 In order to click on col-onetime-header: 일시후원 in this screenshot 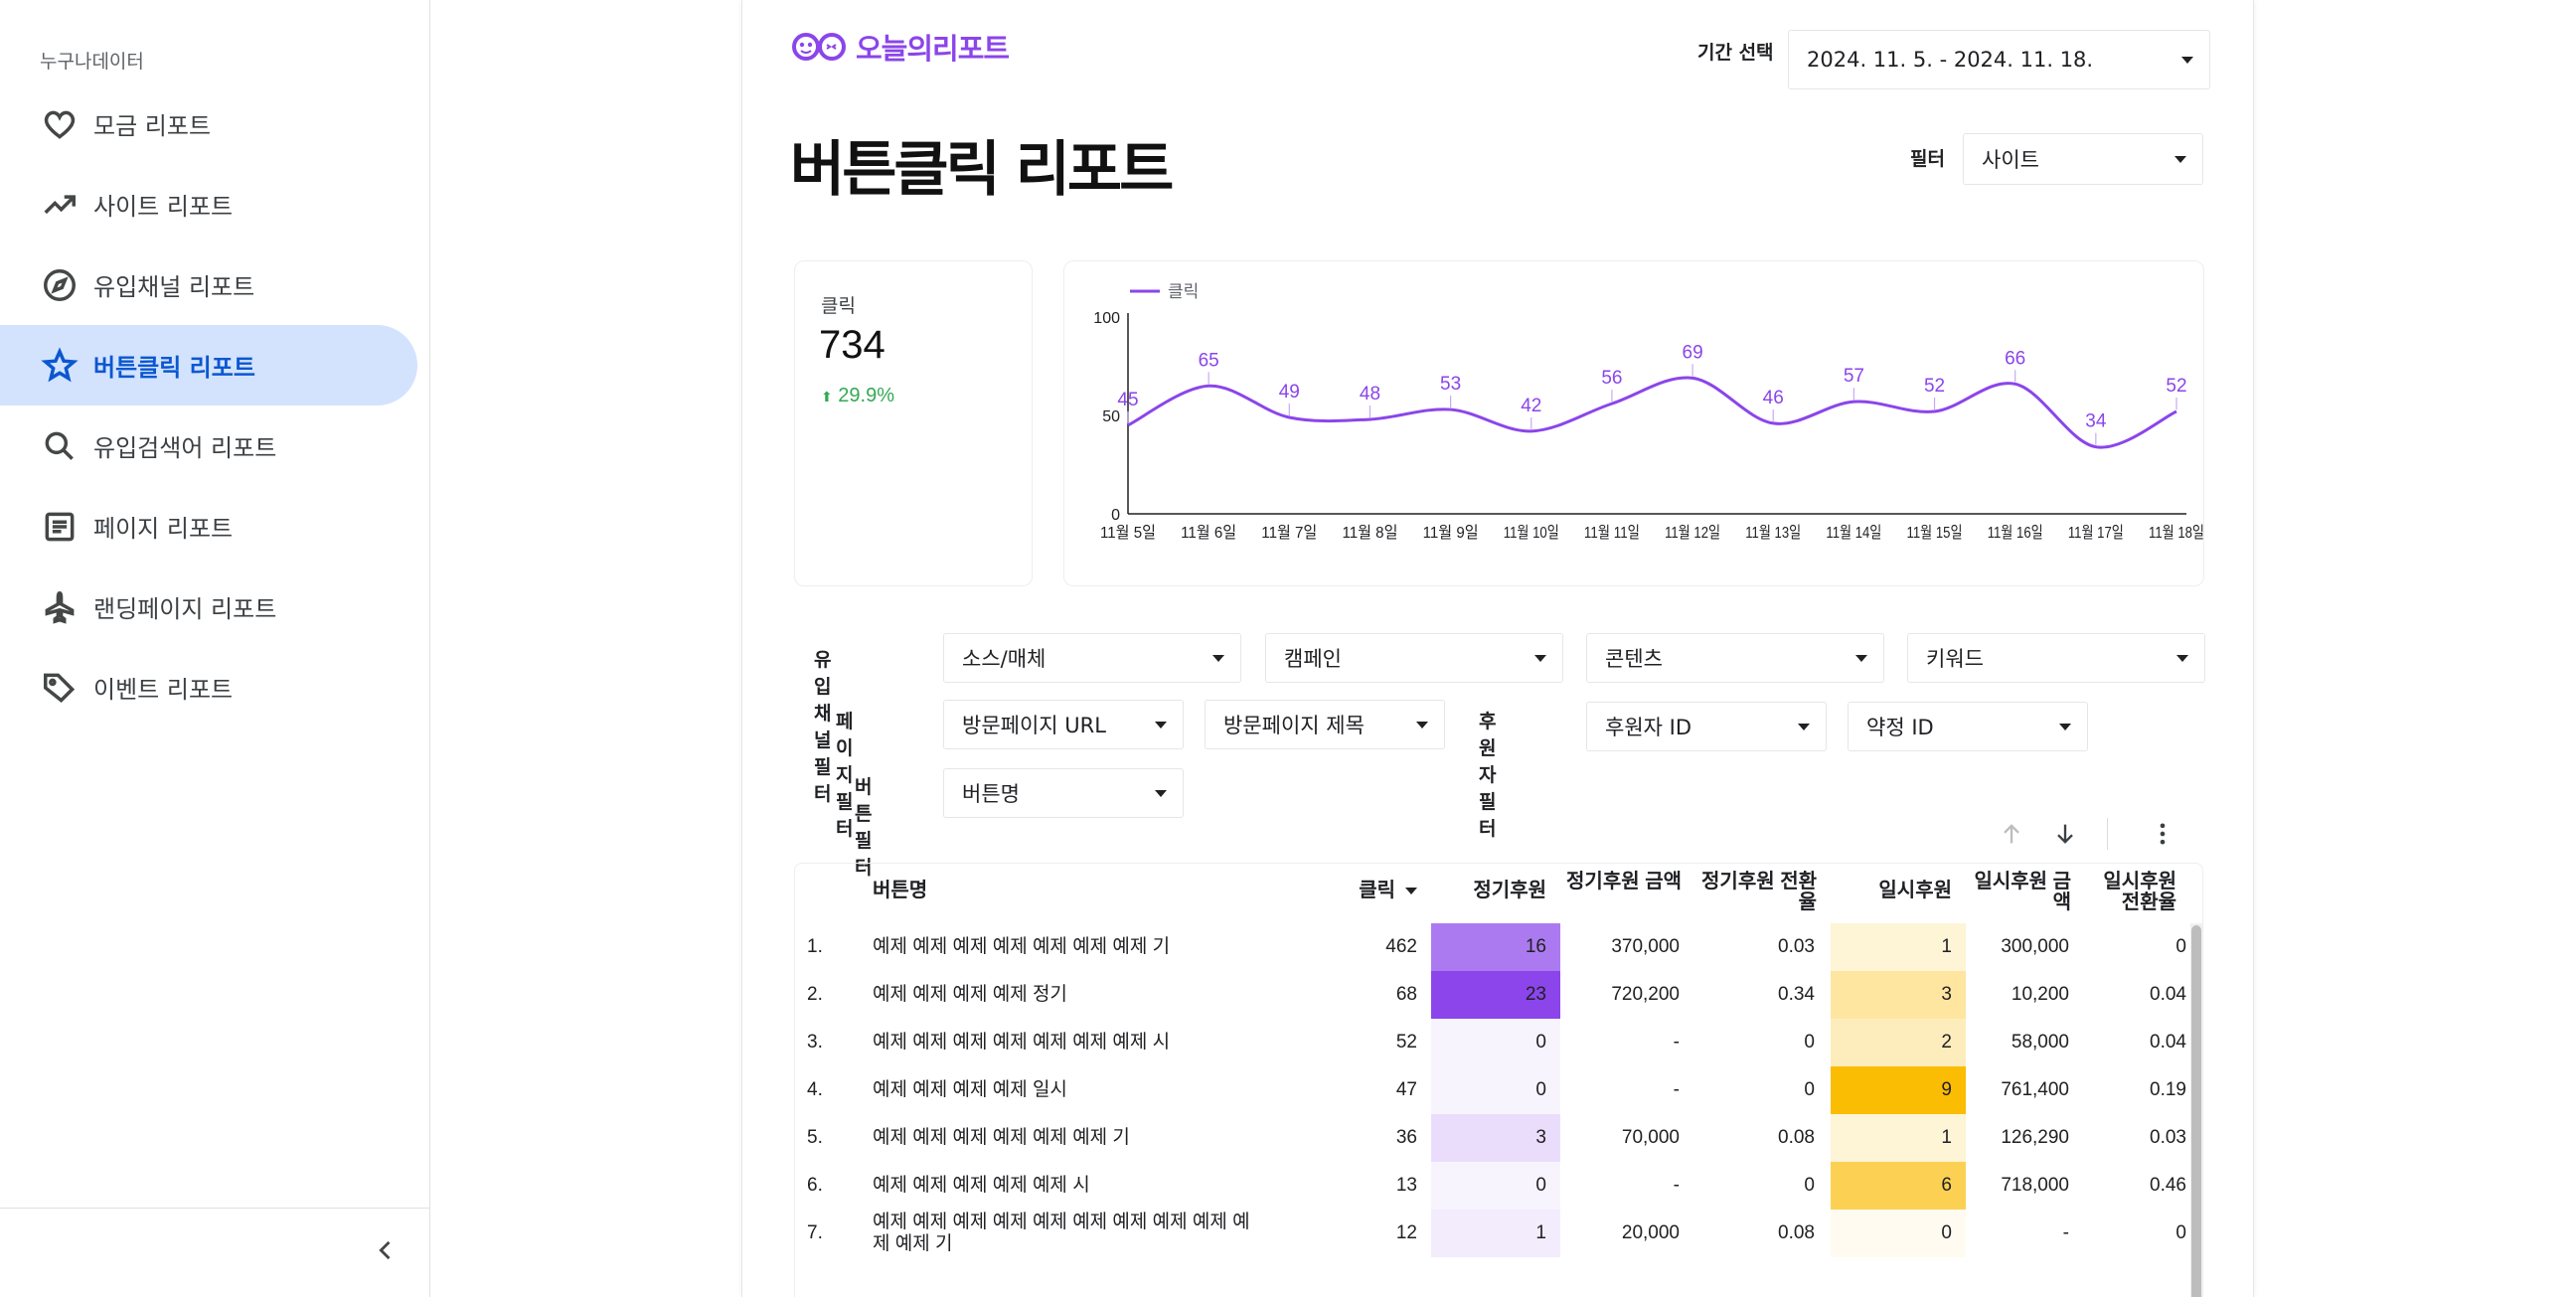, I will do `click(1891, 891)`.